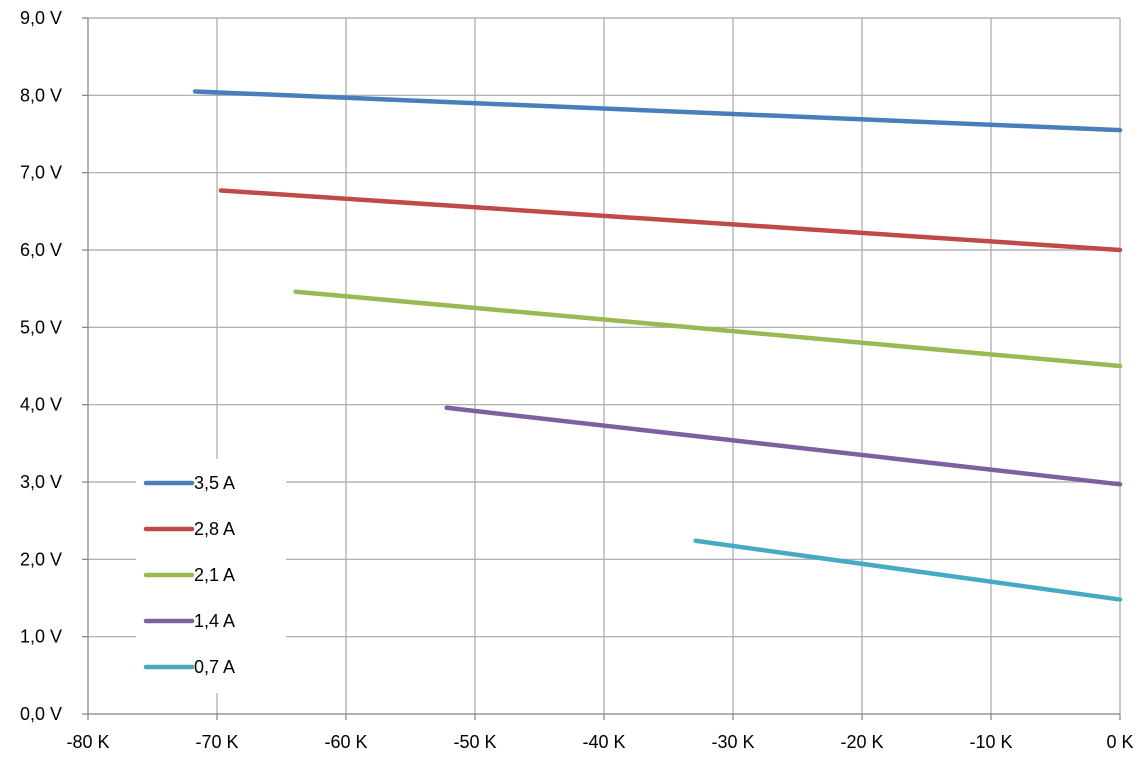 This screenshot has height=760, width=1141. I want to click on legend: 3,5 A 2,8 A 2,1 A 1,4 A 0,7 A, so click(211, 576).